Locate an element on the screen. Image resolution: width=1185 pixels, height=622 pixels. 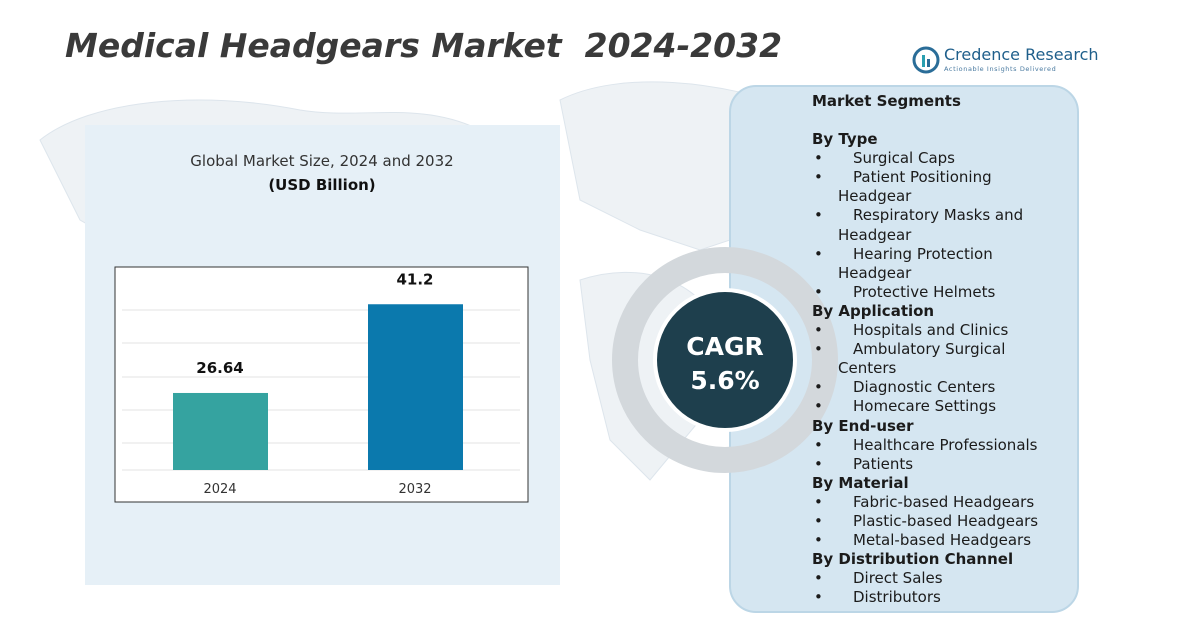
segment-item: Ambulatory Surgical Centers is located at coordinates (932, 359).